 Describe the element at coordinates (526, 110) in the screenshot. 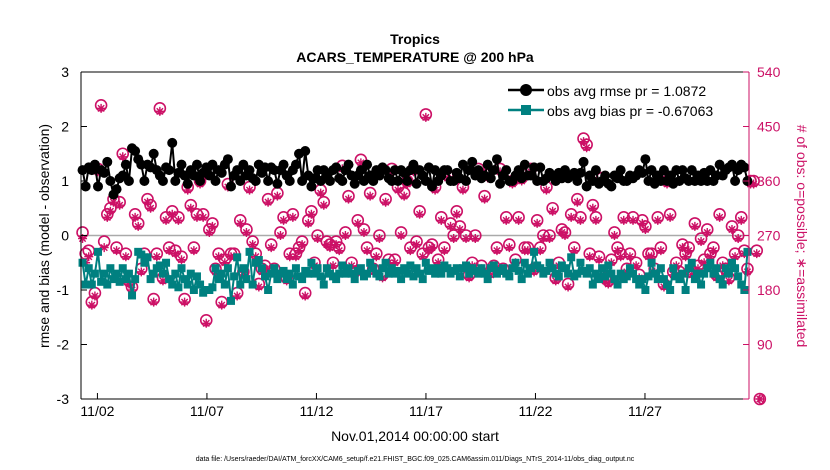

I see `legend-bias-marker` at that location.